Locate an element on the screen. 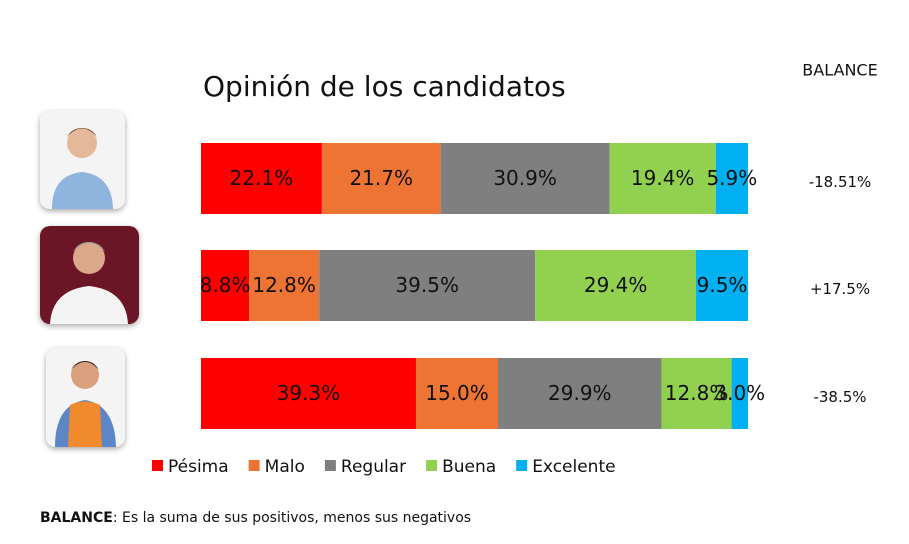  value-label: 9.5% is located at coordinates (722, 285).